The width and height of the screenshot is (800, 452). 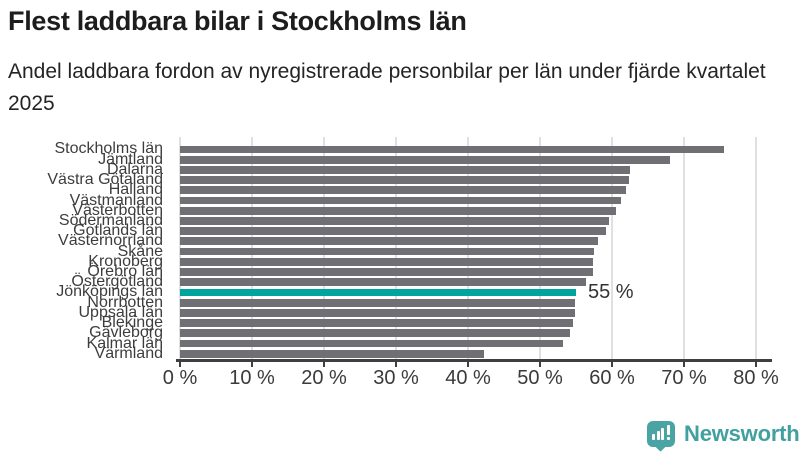 What do you see at coordinates (468, 378) in the screenshot?
I see `axis-tick-label: 40 %` at bounding box center [468, 378].